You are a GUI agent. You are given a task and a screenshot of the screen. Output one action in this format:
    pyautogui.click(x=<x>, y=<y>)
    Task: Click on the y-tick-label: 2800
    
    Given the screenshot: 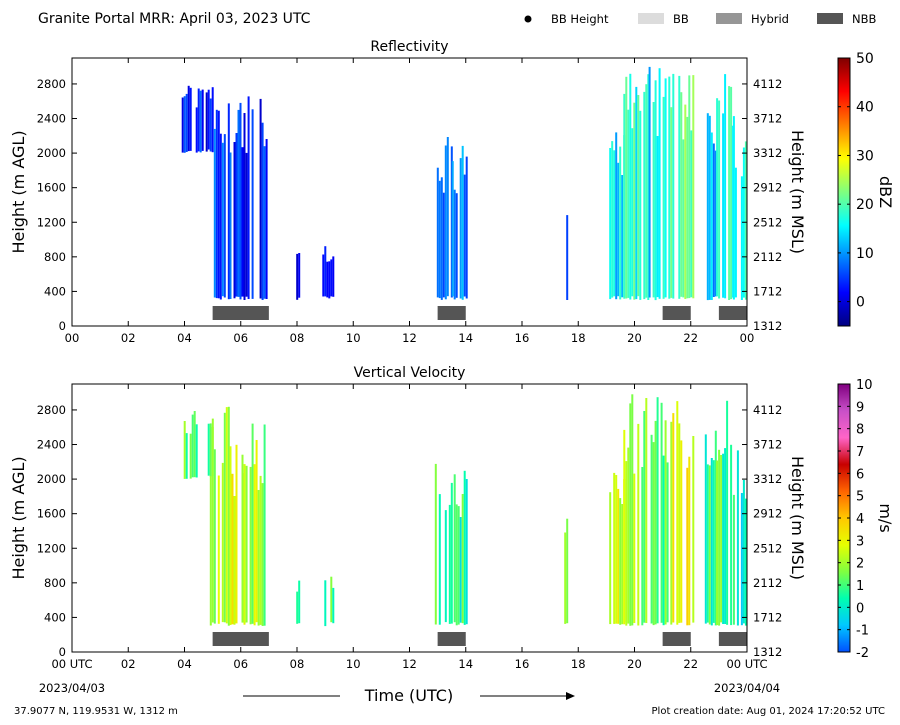 What is the action you would take?
    pyautogui.click(x=51, y=84)
    